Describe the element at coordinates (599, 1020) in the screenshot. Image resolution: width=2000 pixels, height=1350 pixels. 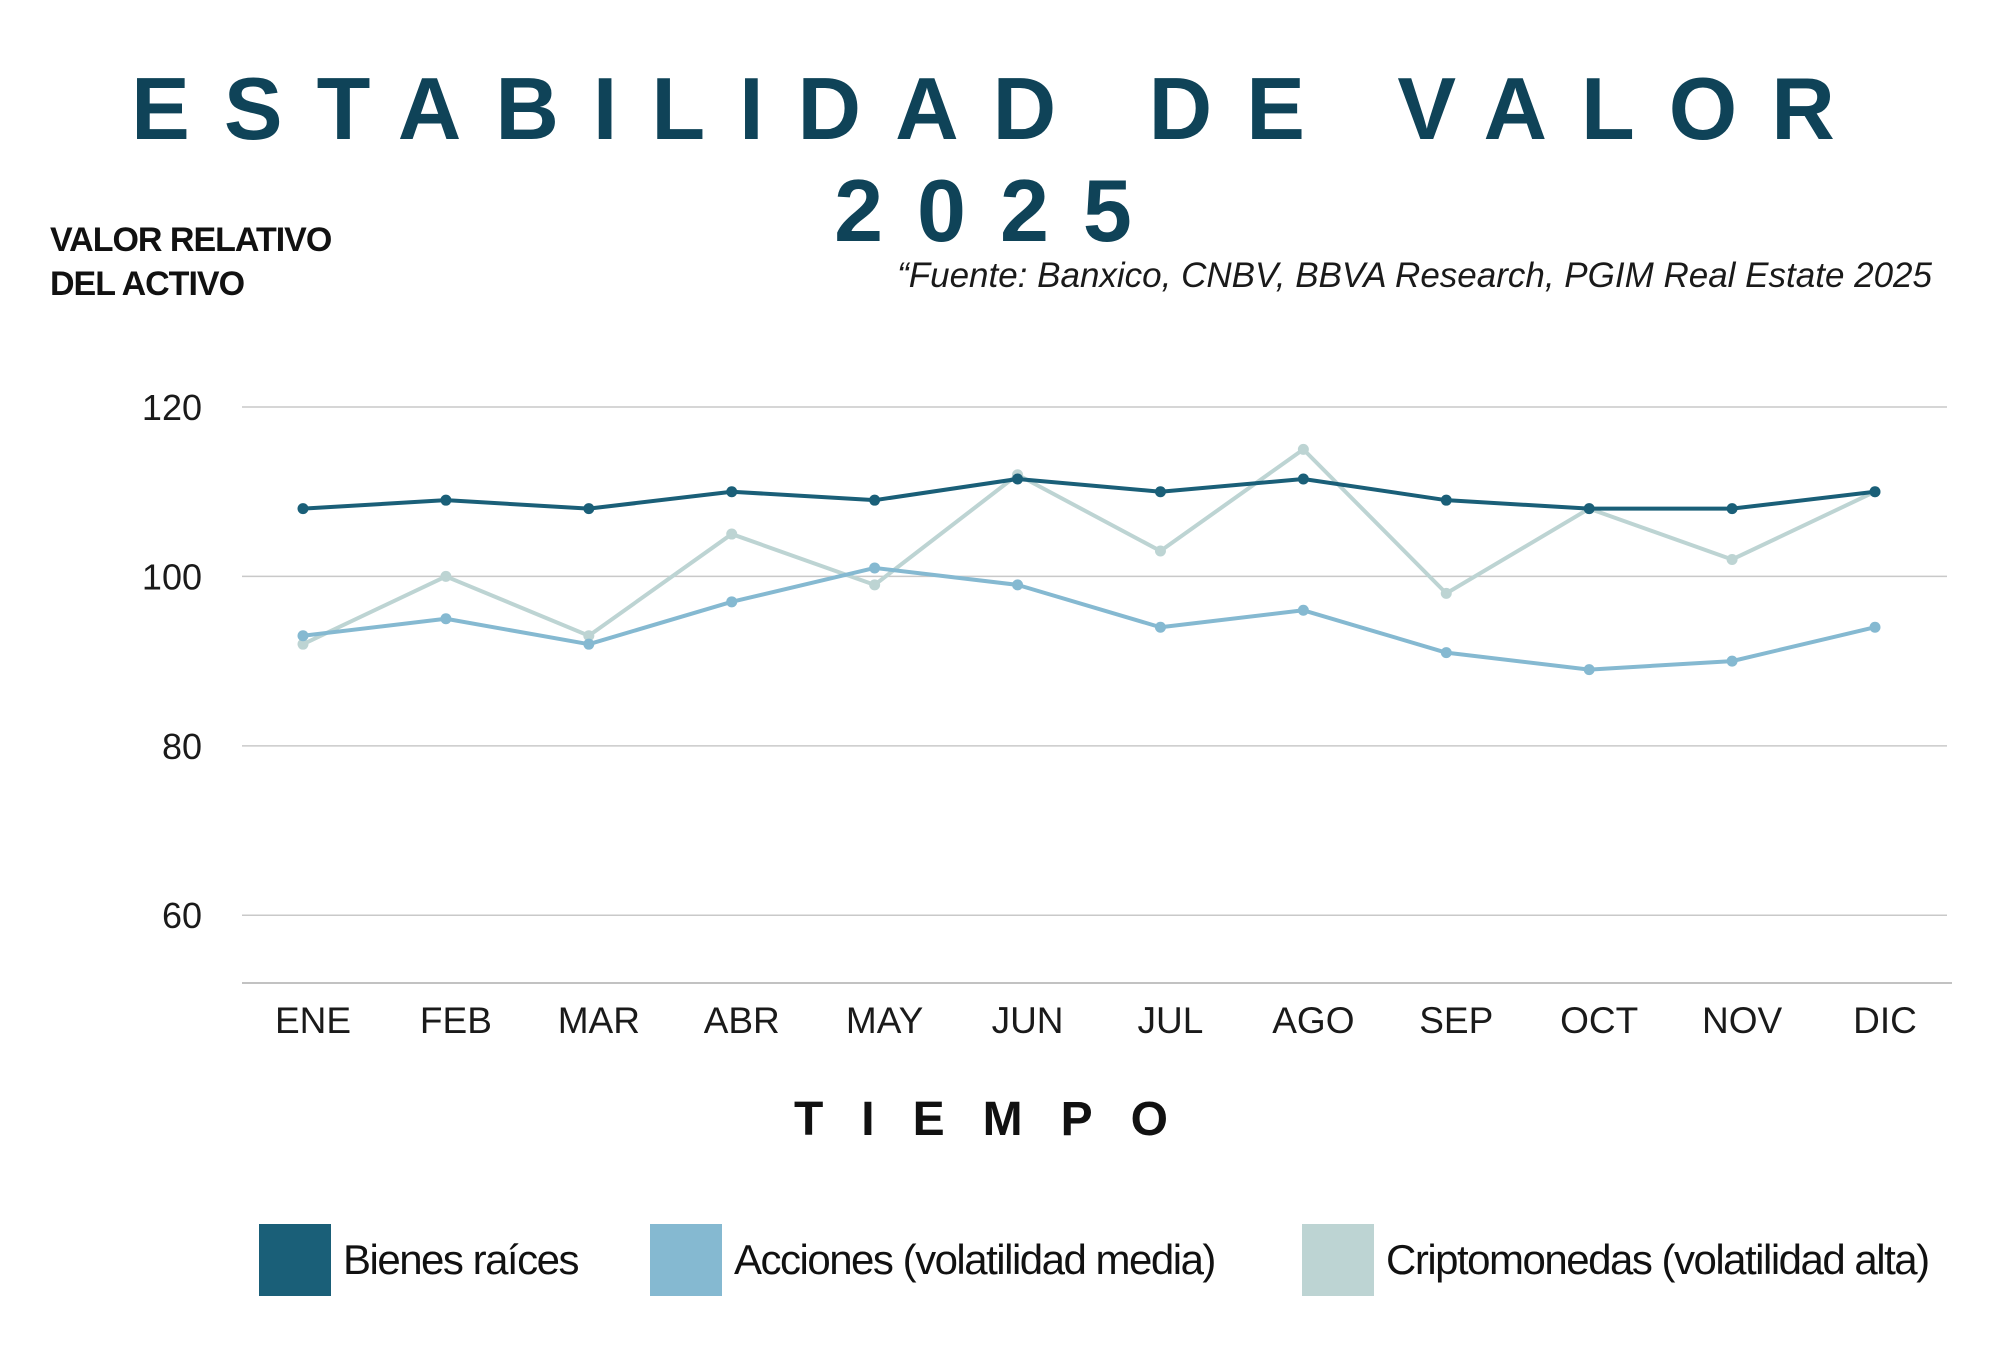
I see `x-tick-label-mar: MAR` at that location.